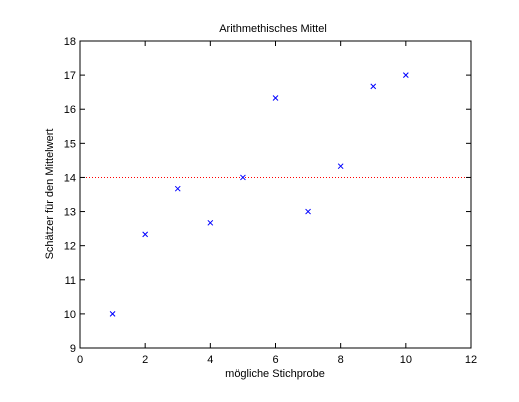  What do you see at coordinates (70, 281) in the screenshot?
I see `y-tick-label: 11` at bounding box center [70, 281].